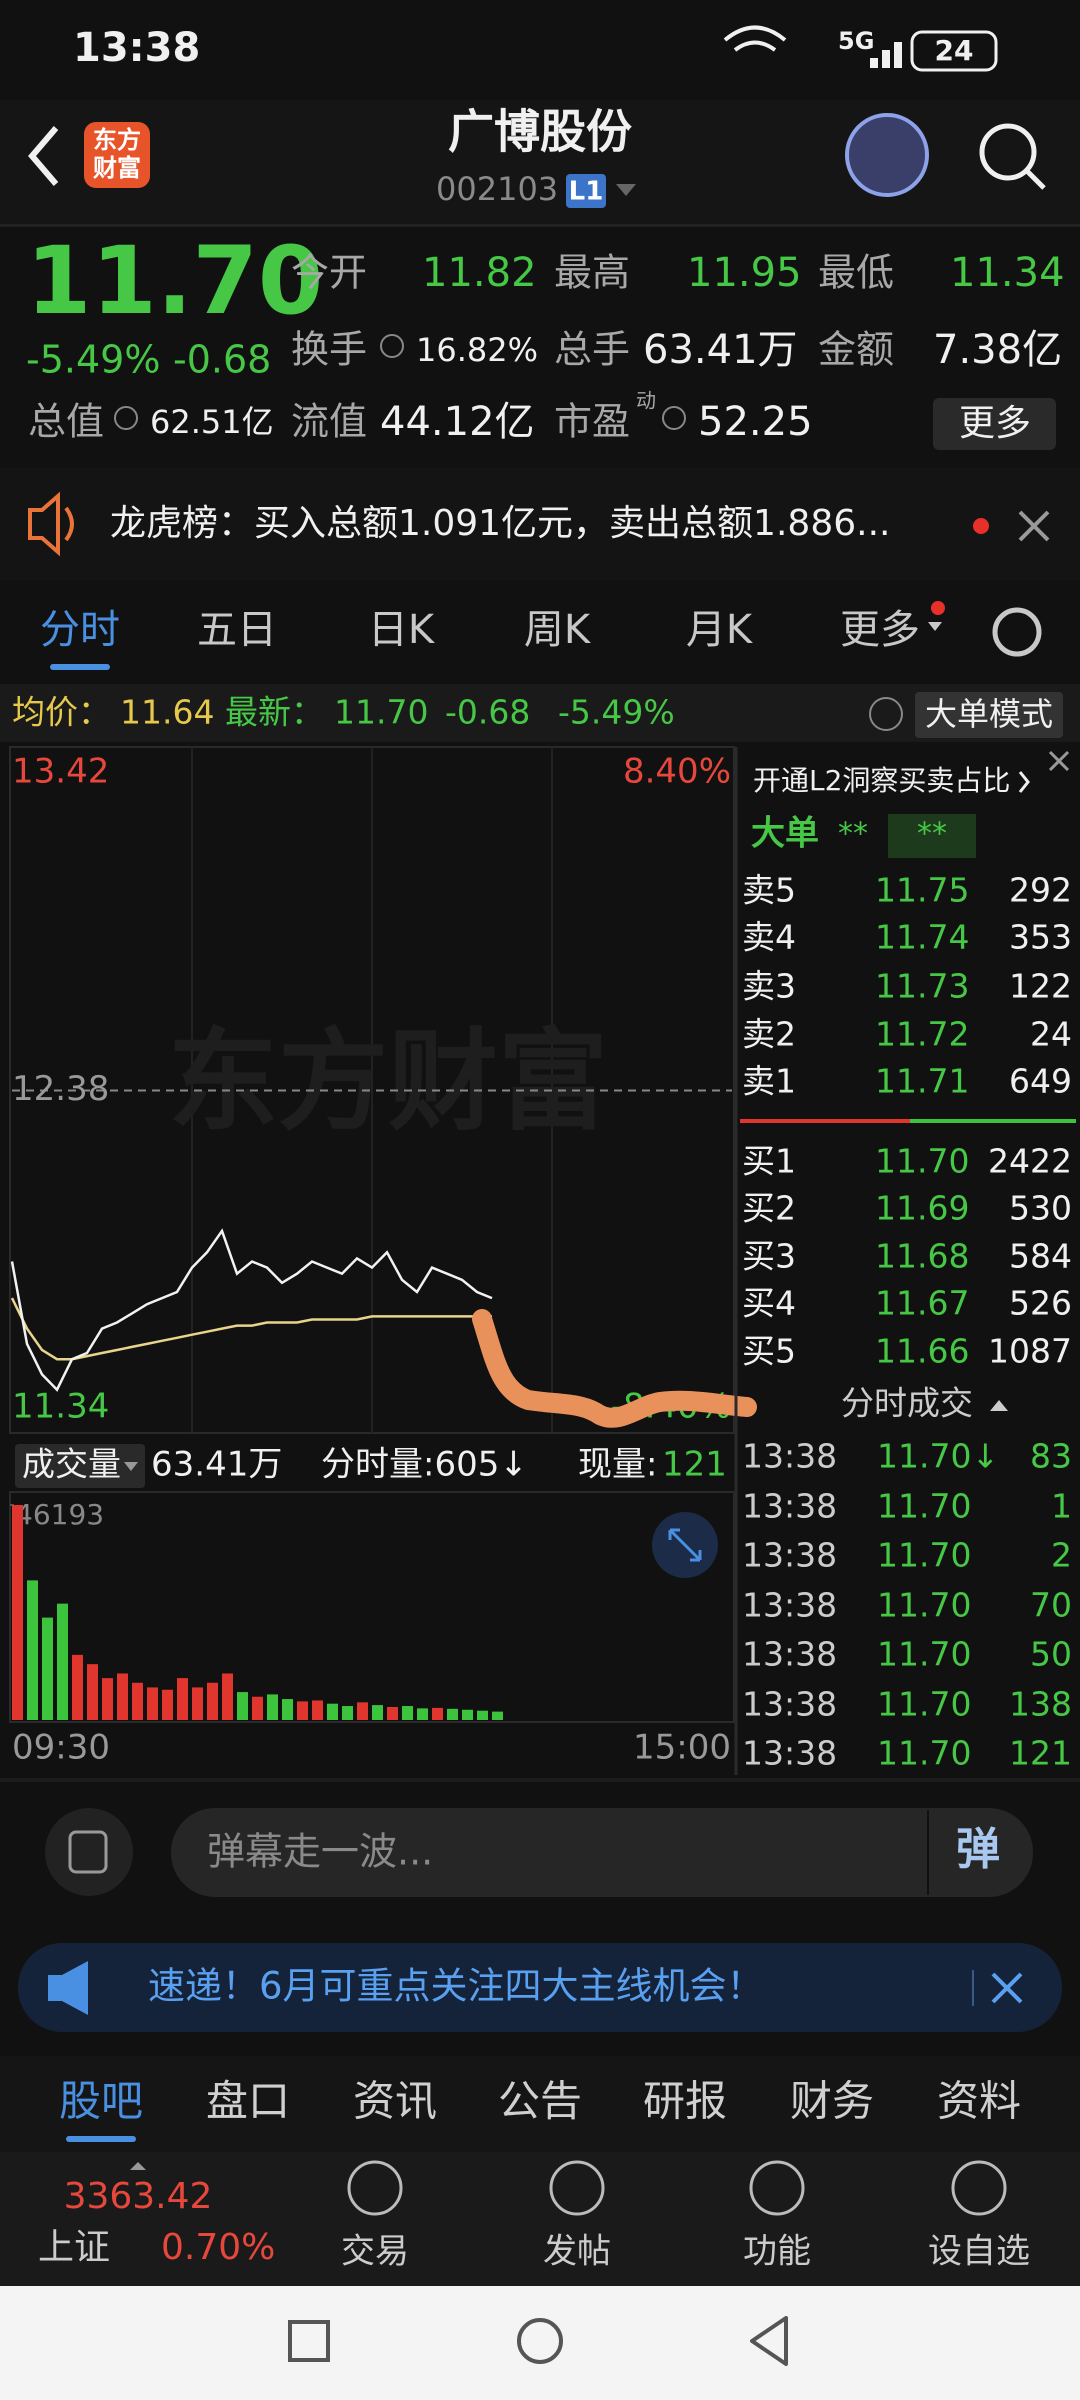  What do you see at coordinates (540, 2219) in the screenshot?
I see `bottom-nav-bg` at bounding box center [540, 2219].